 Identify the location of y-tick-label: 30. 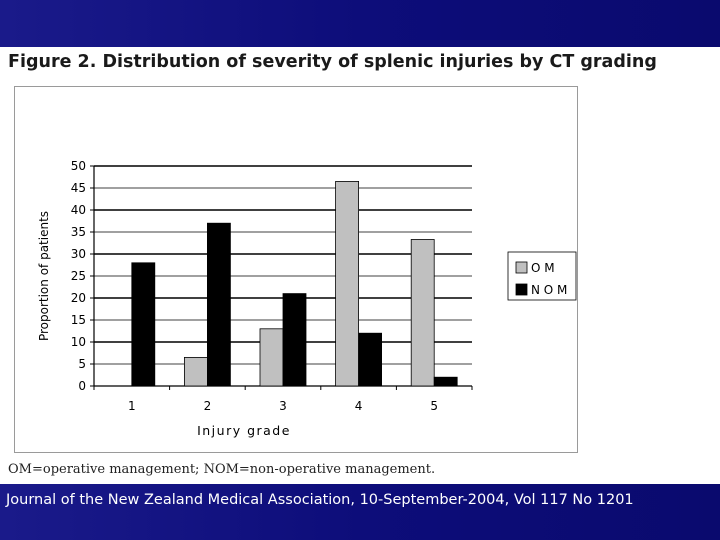
(78, 254).